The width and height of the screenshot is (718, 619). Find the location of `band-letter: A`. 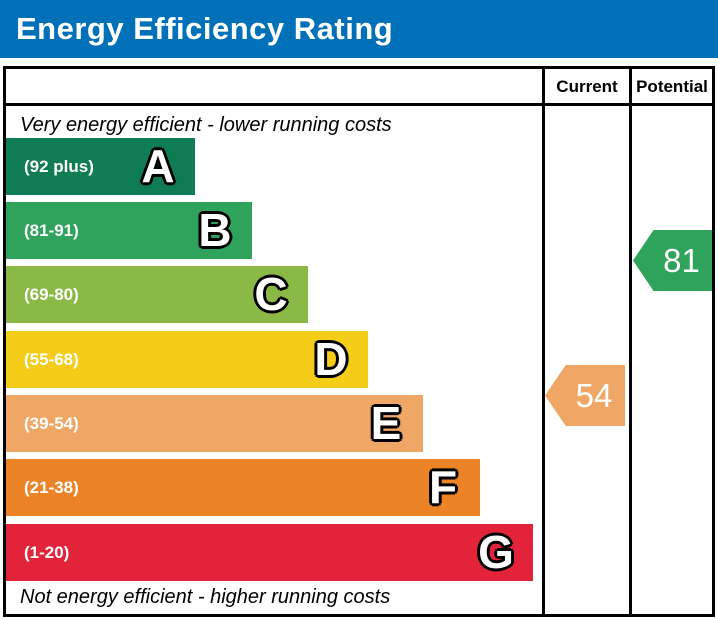

band-letter: A is located at coordinates (158, 166).